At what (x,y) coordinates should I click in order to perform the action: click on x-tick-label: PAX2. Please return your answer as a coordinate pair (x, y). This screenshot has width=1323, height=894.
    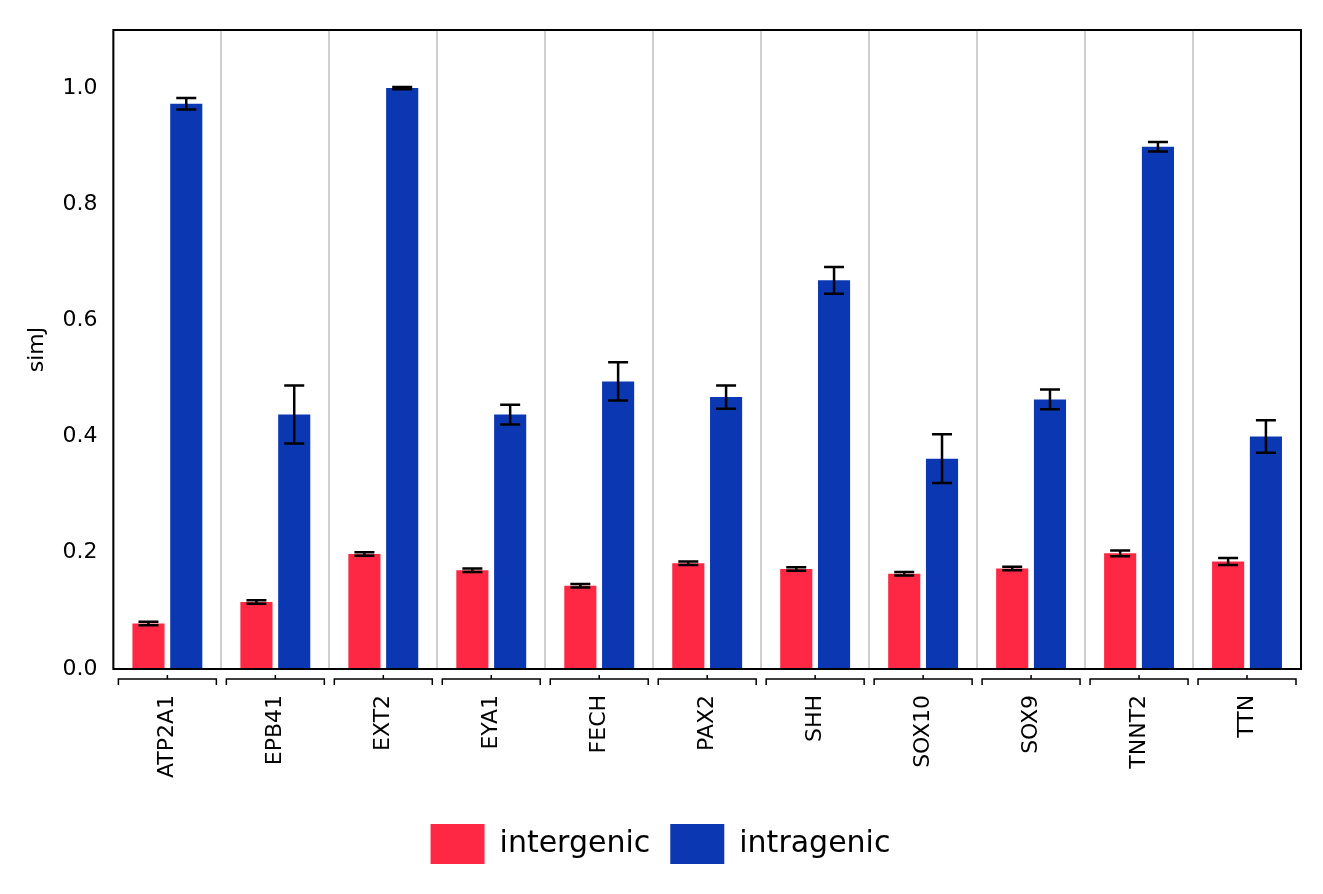
    Looking at the image, I should click on (705, 722).